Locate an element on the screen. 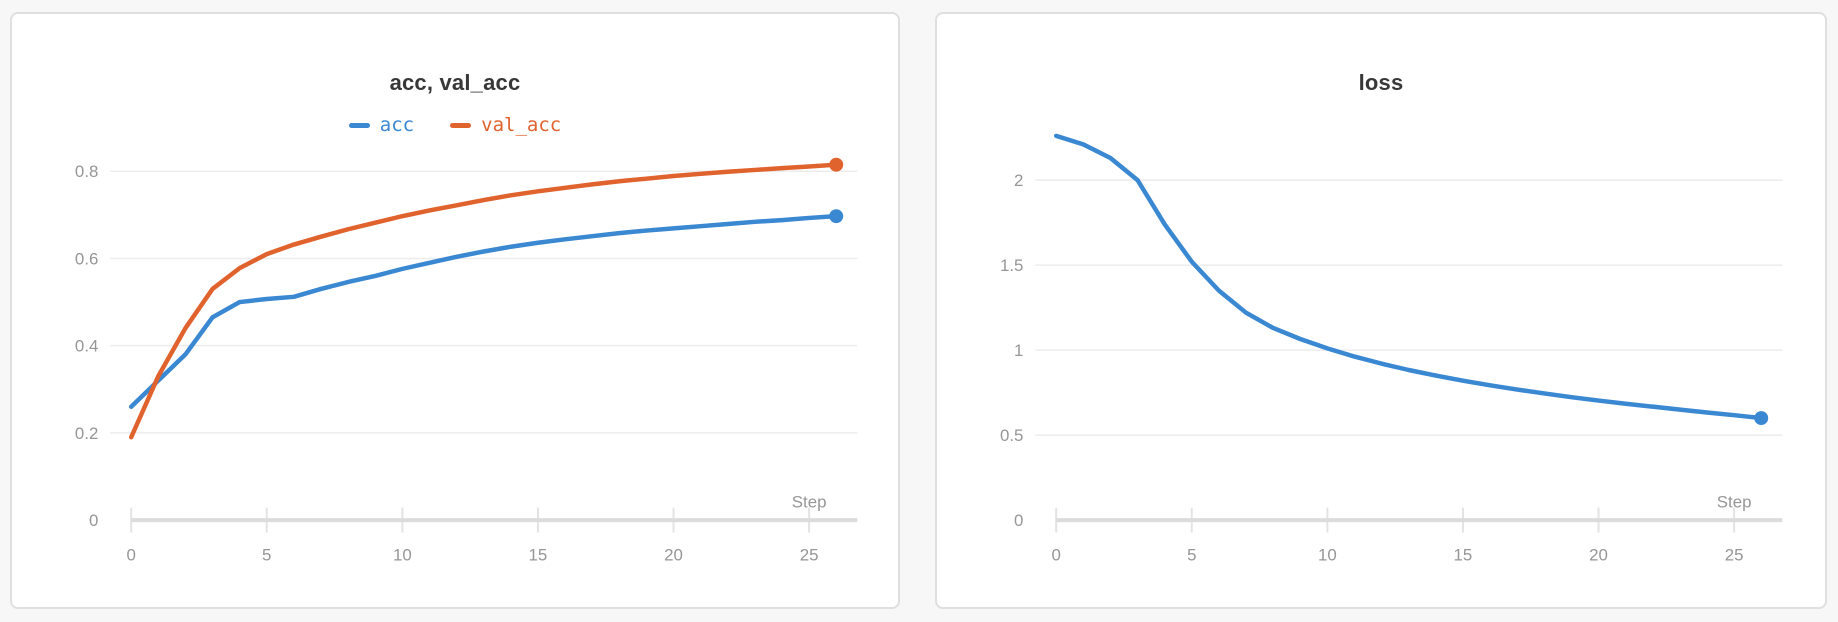 The height and width of the screenshot is (622, 1838). chart-legend: acc val_acc is located at coordinates (455, 125).